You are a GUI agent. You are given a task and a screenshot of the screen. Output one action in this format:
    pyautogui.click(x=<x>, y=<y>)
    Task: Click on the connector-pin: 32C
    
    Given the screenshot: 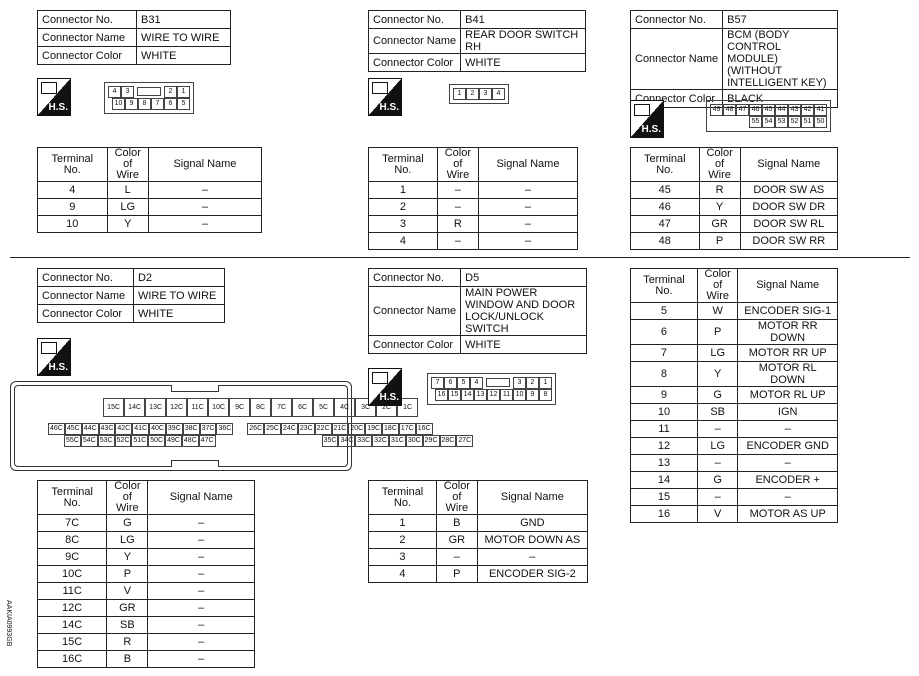 What is the action you would take?
    pyautogui.click(x=380, y=441)
    